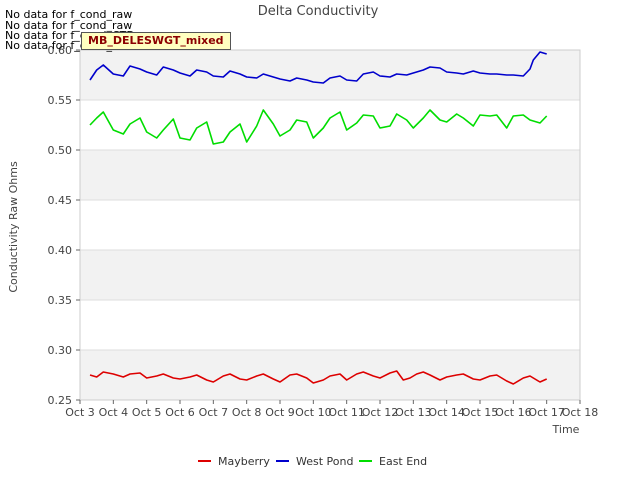 Image resolution: width=640 pixels, height=480 pixels. Describe the element at coordinates (403, 461) in the screenshot. I see `legend-label-east-end: East End` at that location.